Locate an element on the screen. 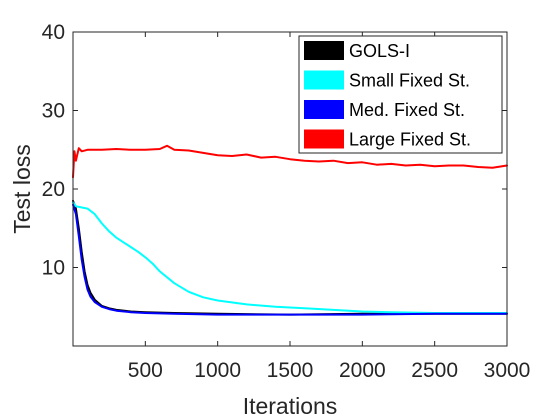  y-axis-label: Test loss is located at coordinates (22, 188).